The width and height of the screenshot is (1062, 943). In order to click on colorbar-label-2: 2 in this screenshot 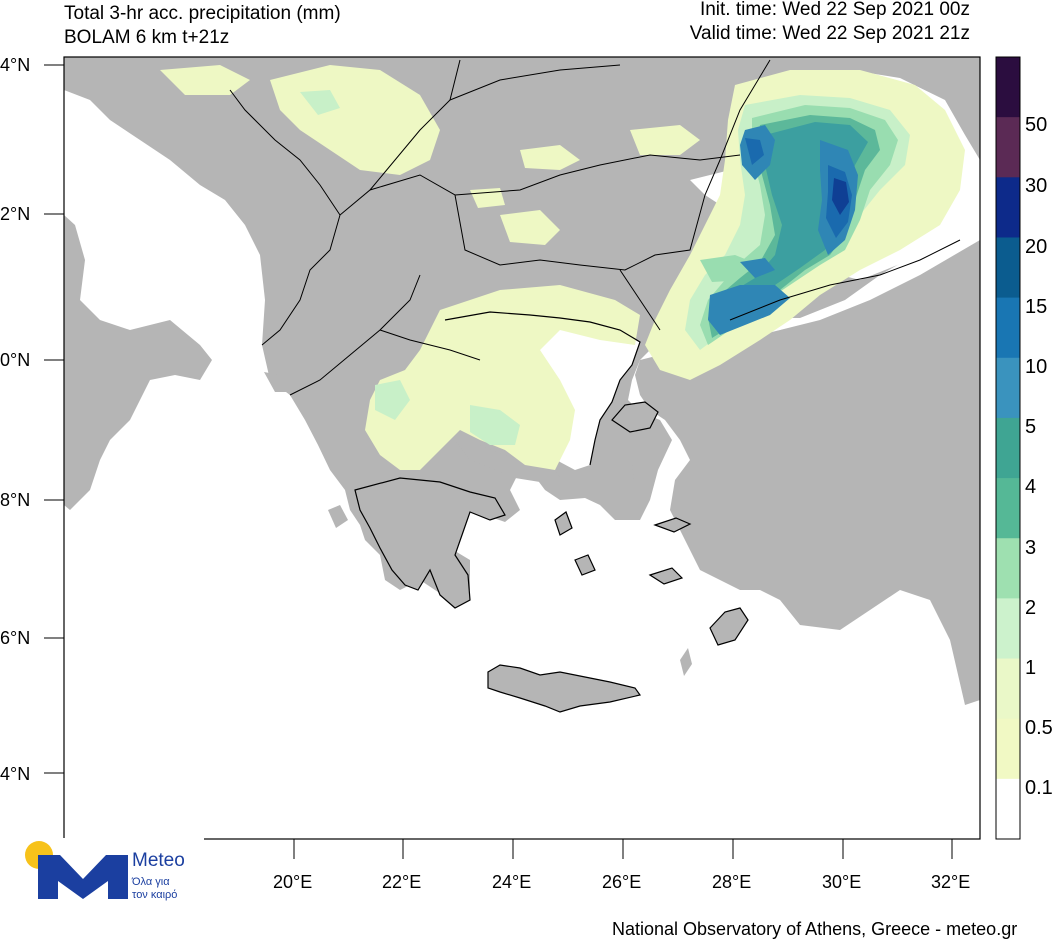, I will do `click(1031, 608)`.